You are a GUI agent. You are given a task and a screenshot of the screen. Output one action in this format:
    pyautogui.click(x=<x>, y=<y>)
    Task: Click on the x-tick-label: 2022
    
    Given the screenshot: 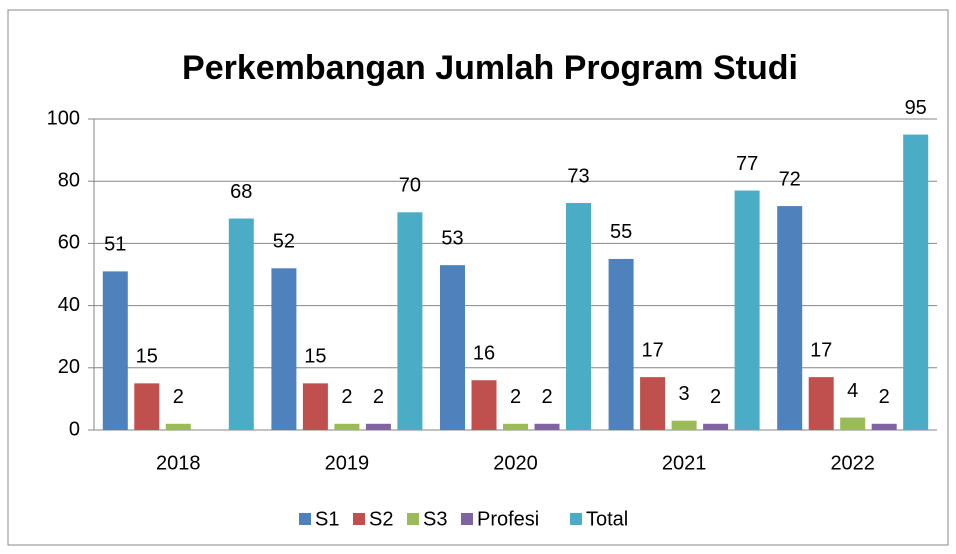 What is the action you would take?
    pyautogui.click(x=852, y=463)
    